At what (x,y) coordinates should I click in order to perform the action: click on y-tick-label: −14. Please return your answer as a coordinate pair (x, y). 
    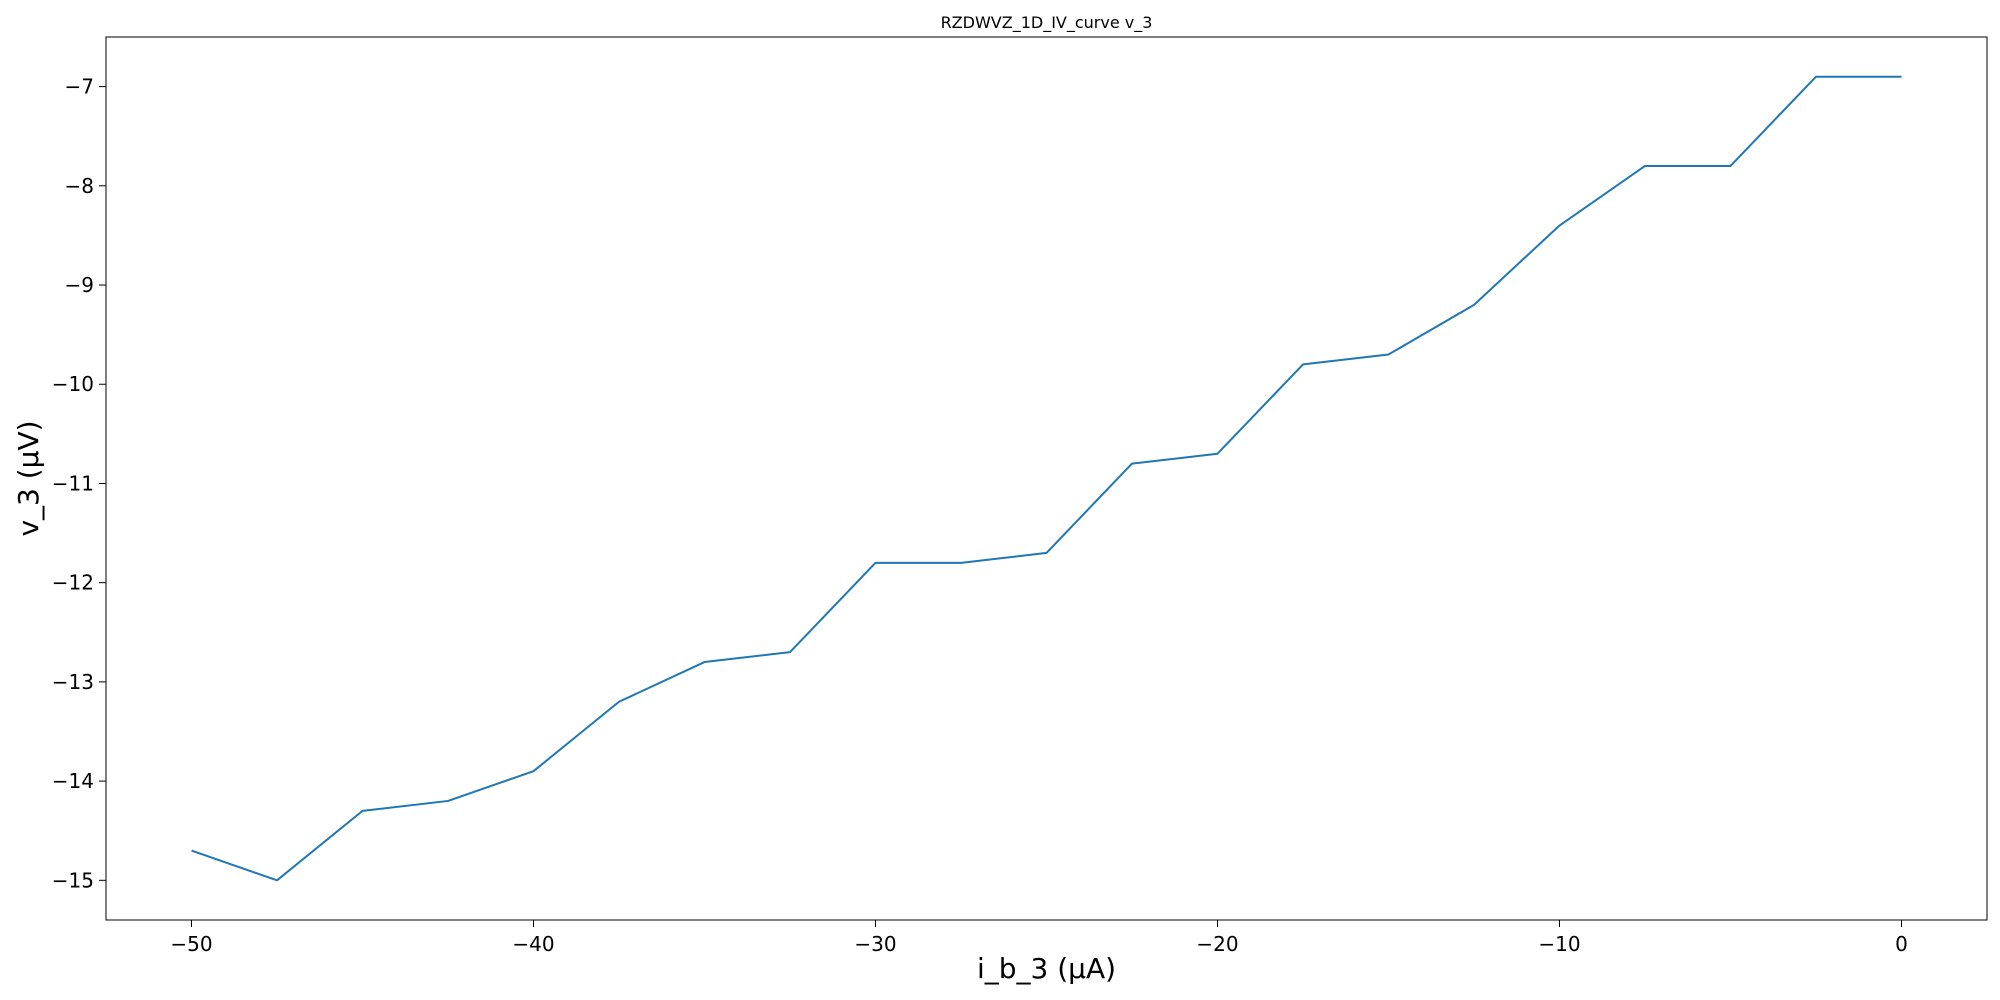
    Looking at the image, I should click on (73, 781).